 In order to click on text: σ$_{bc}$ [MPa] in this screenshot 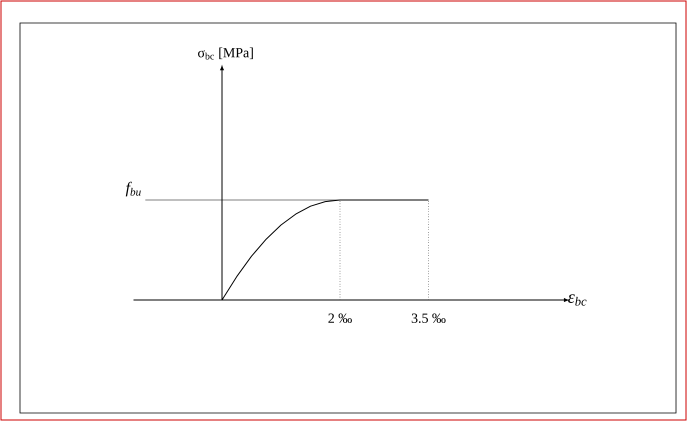, I will do `click(225, 54)`.